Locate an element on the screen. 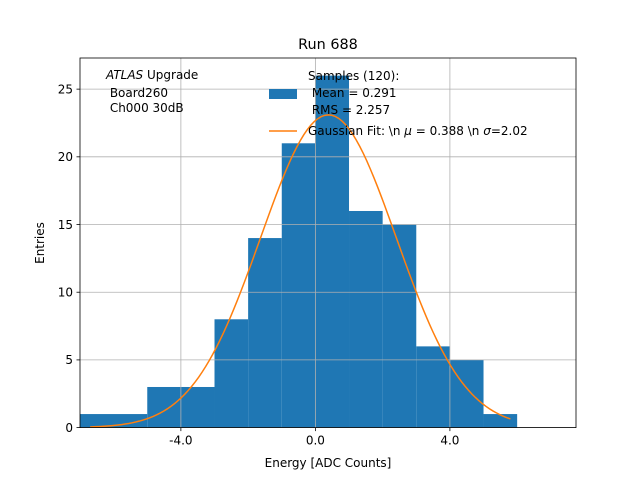 Image resolution: width=640 pixels, height=480 pixels. x-tick-label: 0.0 is located at coordinates (315, 441).